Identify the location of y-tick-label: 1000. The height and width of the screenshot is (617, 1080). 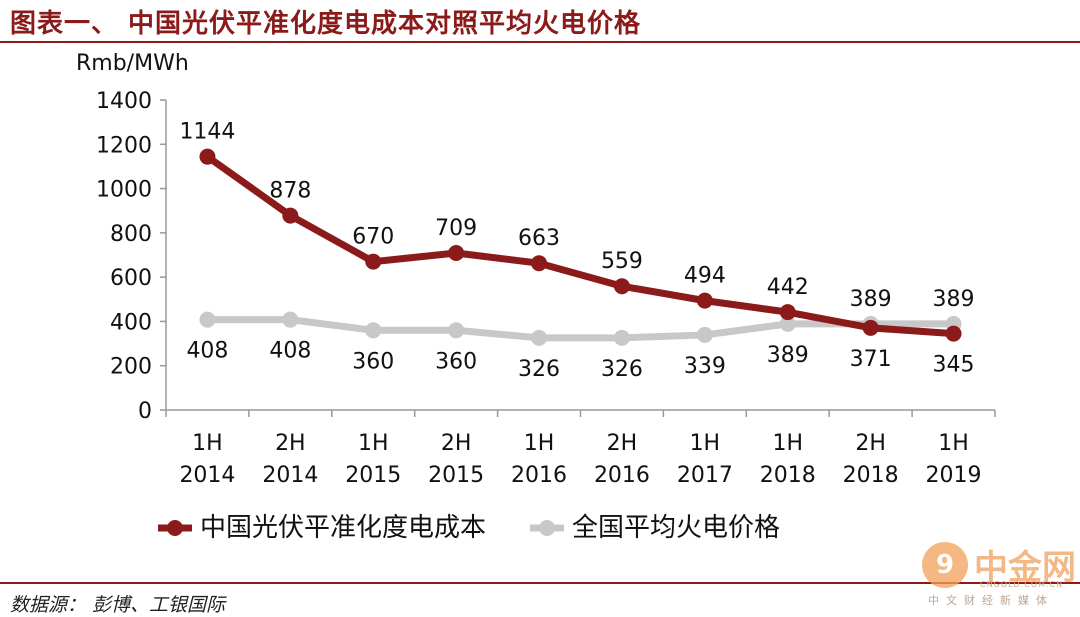
(124, 190).